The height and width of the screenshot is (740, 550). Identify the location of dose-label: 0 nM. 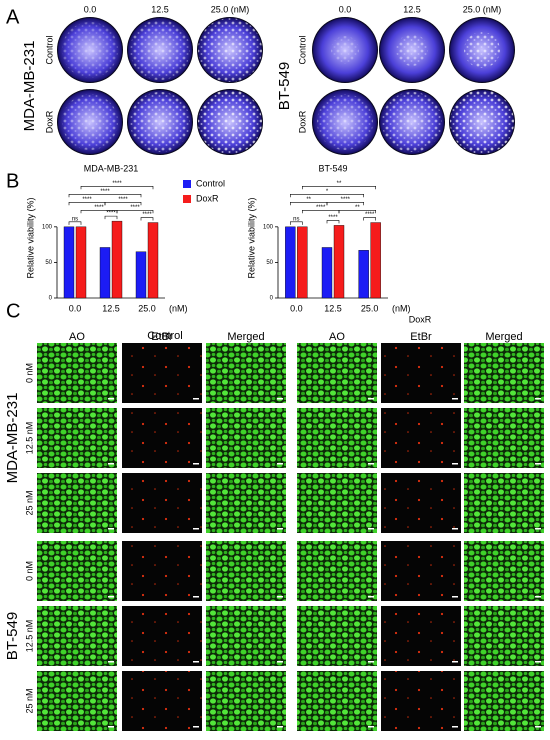
(29, 373).